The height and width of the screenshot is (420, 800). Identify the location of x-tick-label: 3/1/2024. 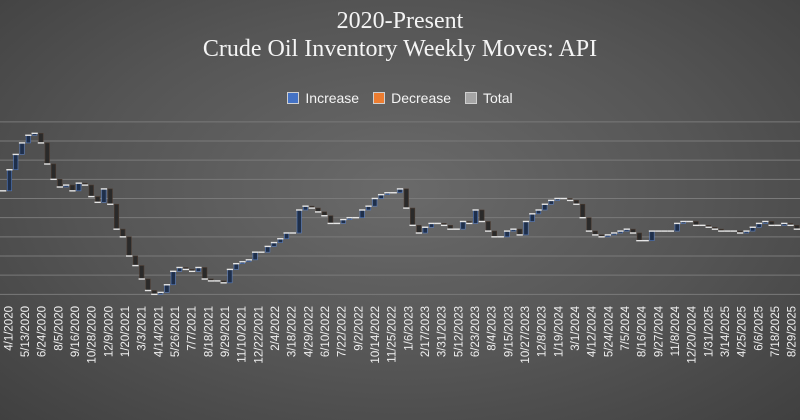
(576, 327).